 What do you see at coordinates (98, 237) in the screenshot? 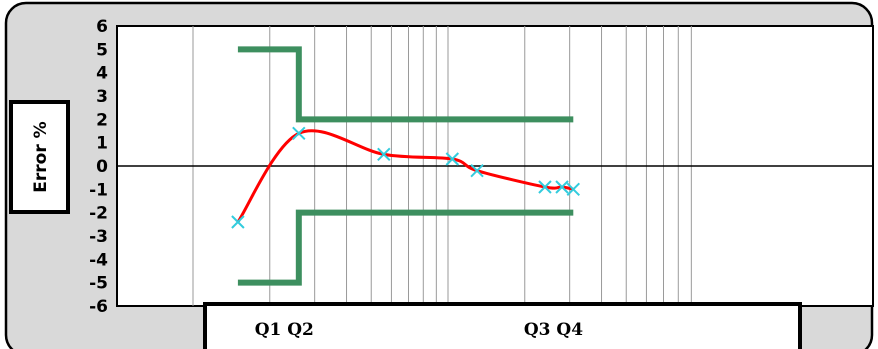
I see `y-tick-label: -3` at bounding box center [98, 237].